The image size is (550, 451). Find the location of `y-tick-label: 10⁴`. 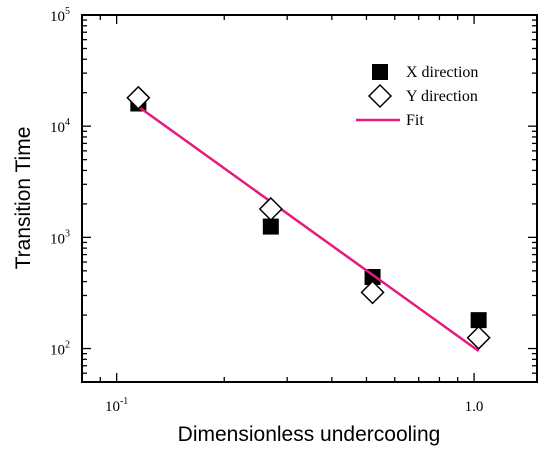

y-tick-label: 10⁴ is located at coordinates (60, 126).